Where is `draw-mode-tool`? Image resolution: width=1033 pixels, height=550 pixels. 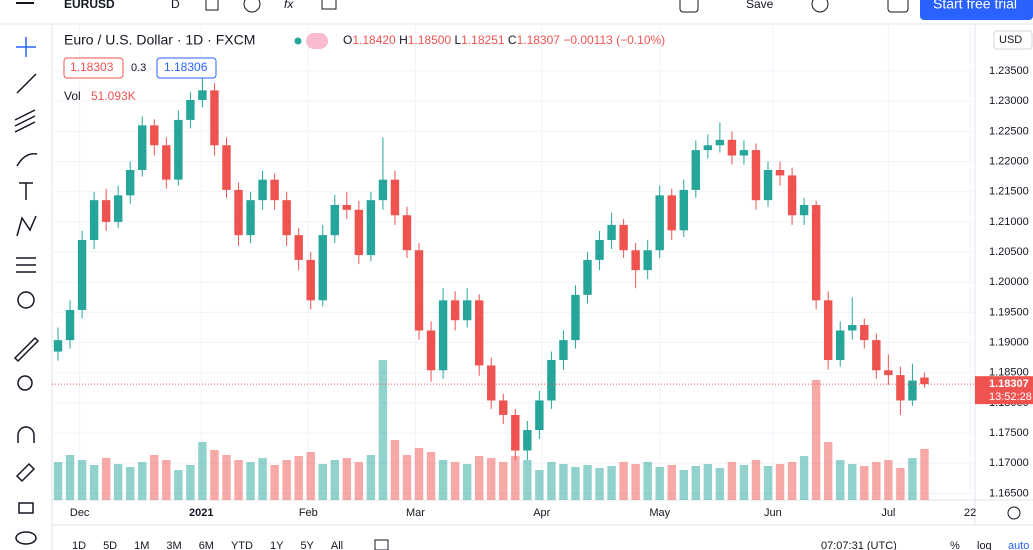 draw-mode-tool is located at coordinates (25, 472).